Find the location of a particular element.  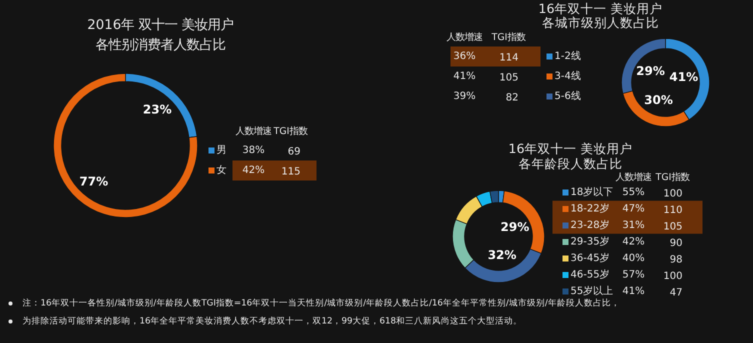

legend-label: 46-55岁 is located at coordinates (590, 274).